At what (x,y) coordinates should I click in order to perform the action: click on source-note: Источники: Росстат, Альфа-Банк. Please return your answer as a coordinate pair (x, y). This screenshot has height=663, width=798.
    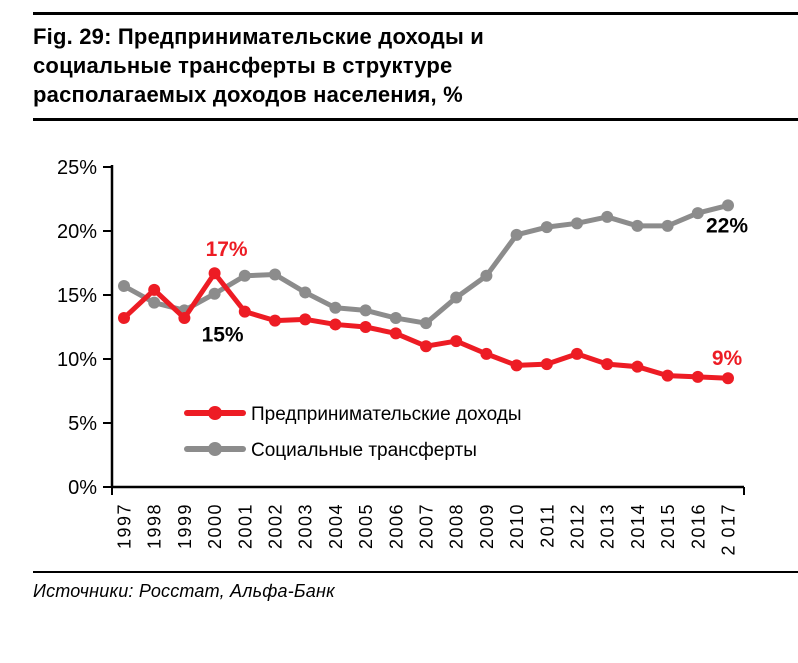
    Looking at the image, I should click on (184, 591).